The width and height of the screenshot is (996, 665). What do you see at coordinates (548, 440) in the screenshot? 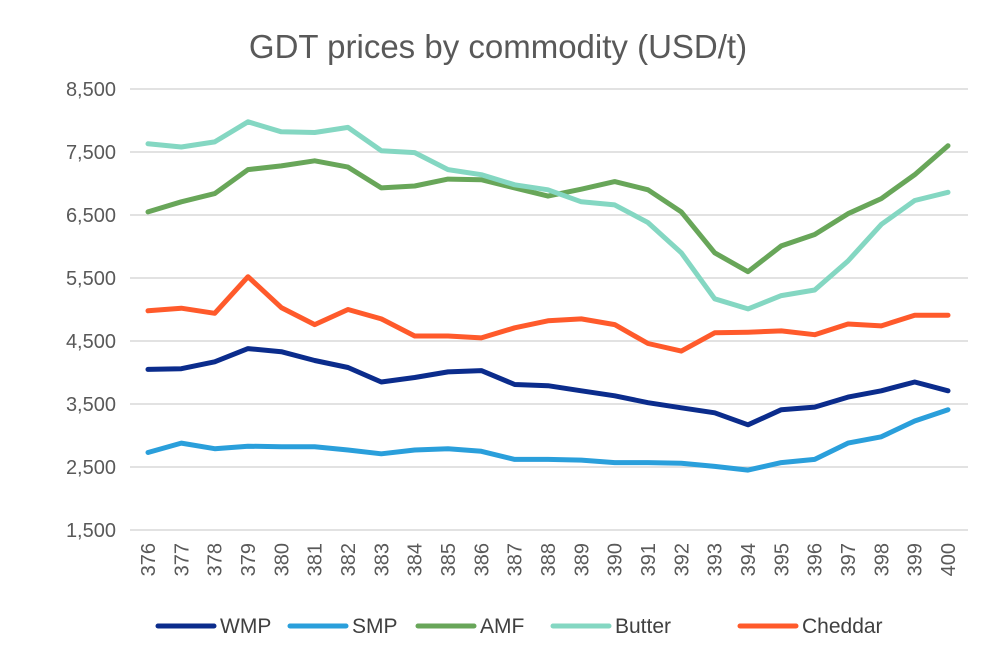
I see `series-line-smp` at bounding box center [548, 440].